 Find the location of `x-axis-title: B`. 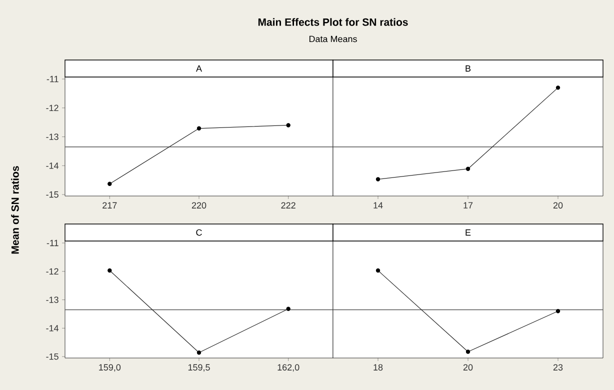

x-axis-title: B is located at coordinates (468, 68).